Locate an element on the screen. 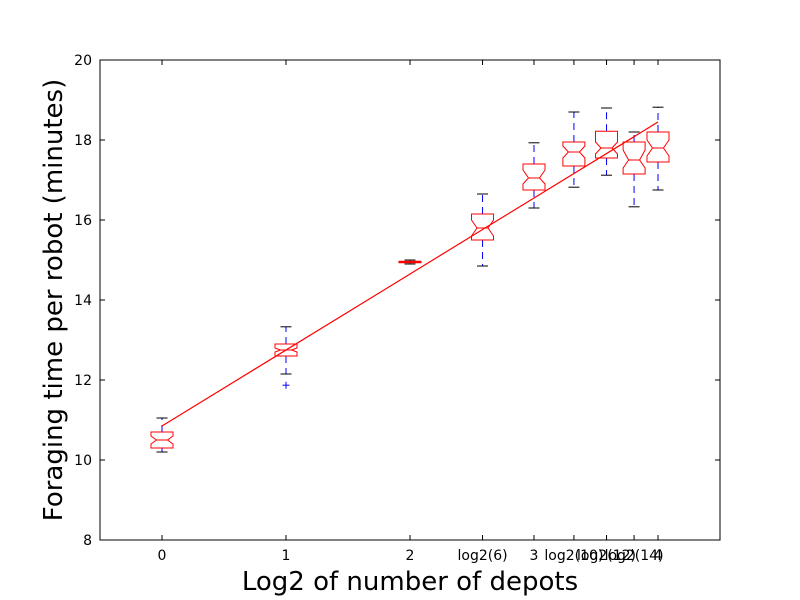 The height and width of the screenshot is (600, 800). x-tick-label: 1 is located at coordinates (286, 556).